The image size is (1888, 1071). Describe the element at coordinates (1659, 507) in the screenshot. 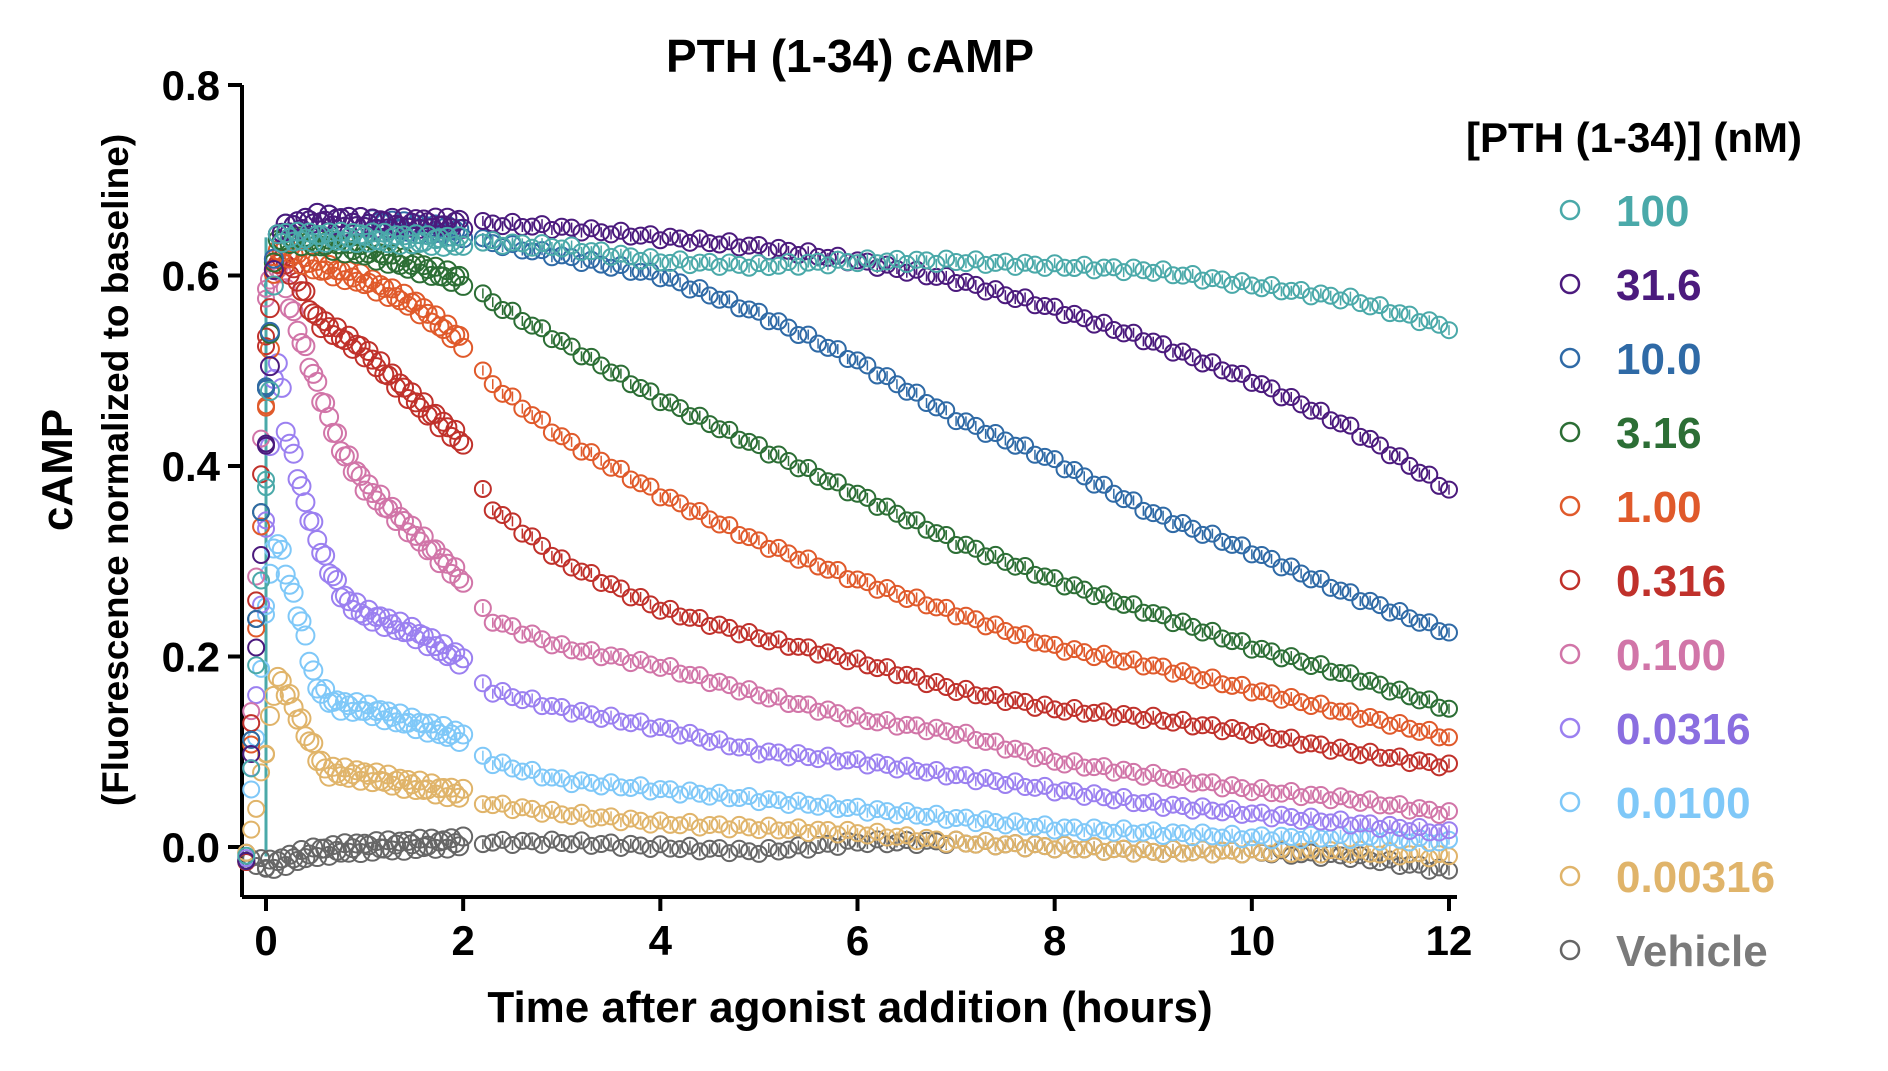

I see `legend-label: 1.00` at that location.